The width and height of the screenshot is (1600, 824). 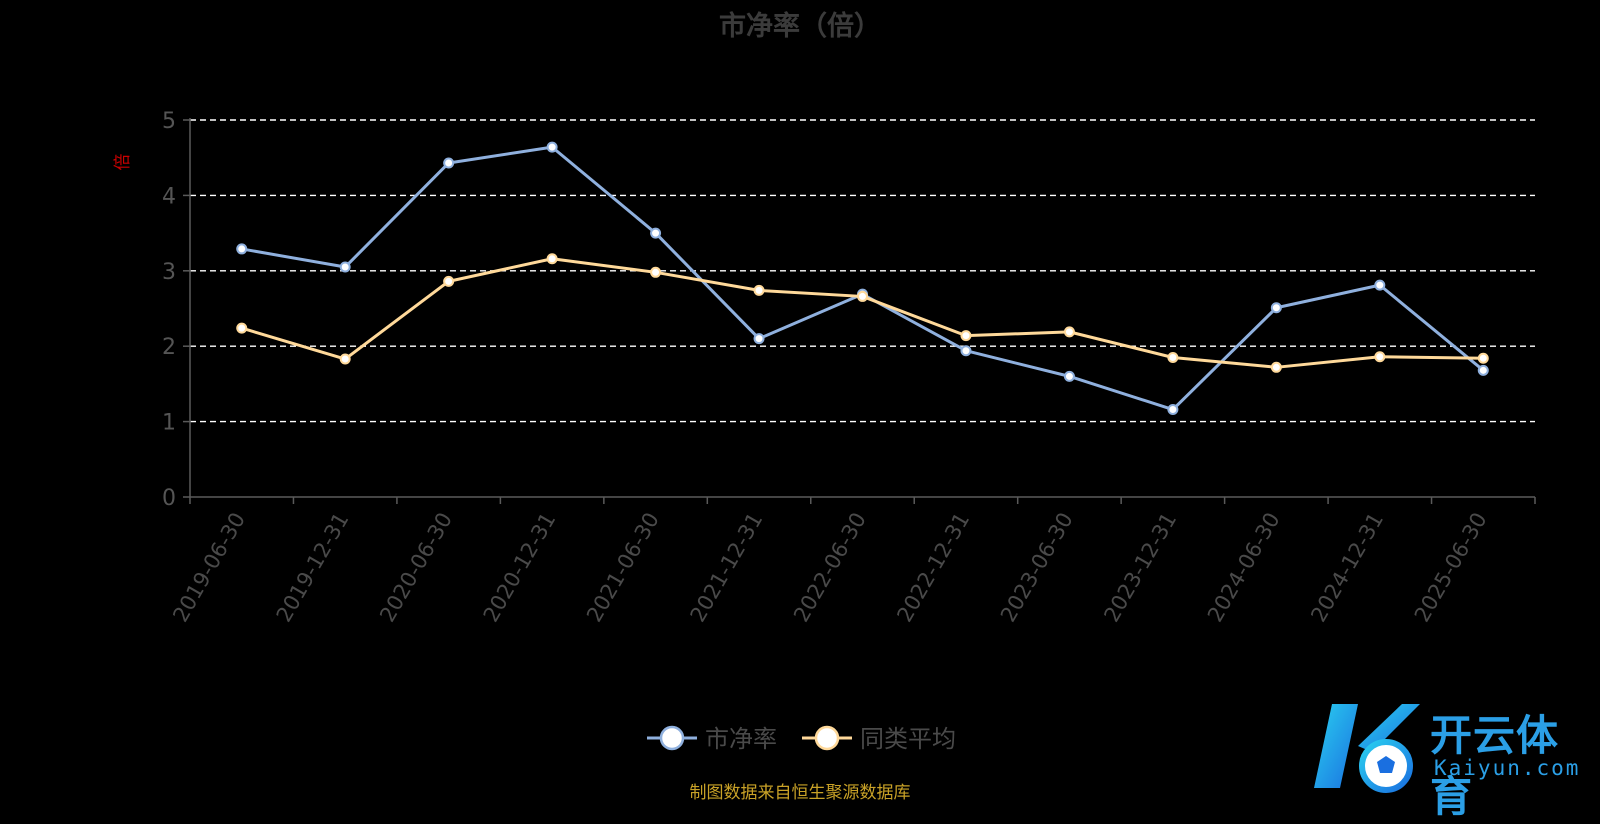 What do you see at coordinates (1451, 567) in the screenshot?
I see `x-tick-label: 2025-06-30` at bounding box center [1451, 567].